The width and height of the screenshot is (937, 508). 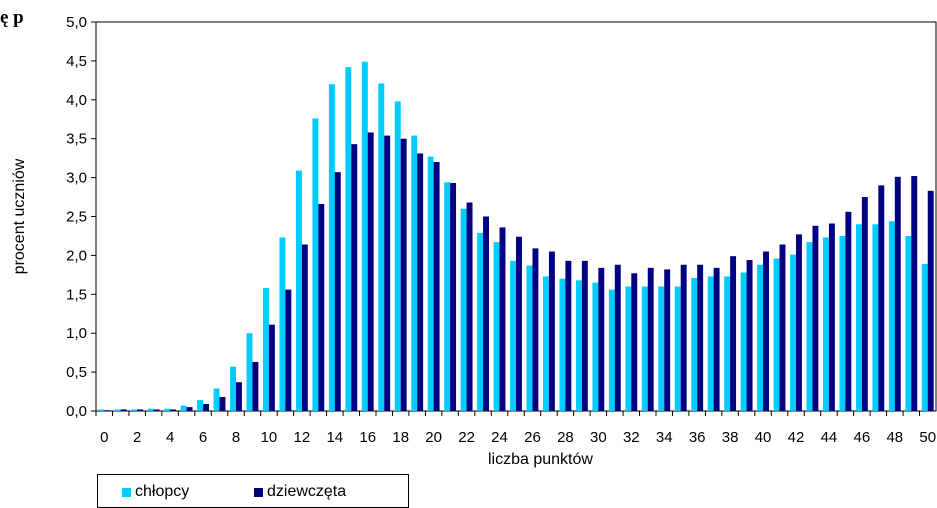 I want to click on y-tick-label: 5,0, so click(x=76, y=22).